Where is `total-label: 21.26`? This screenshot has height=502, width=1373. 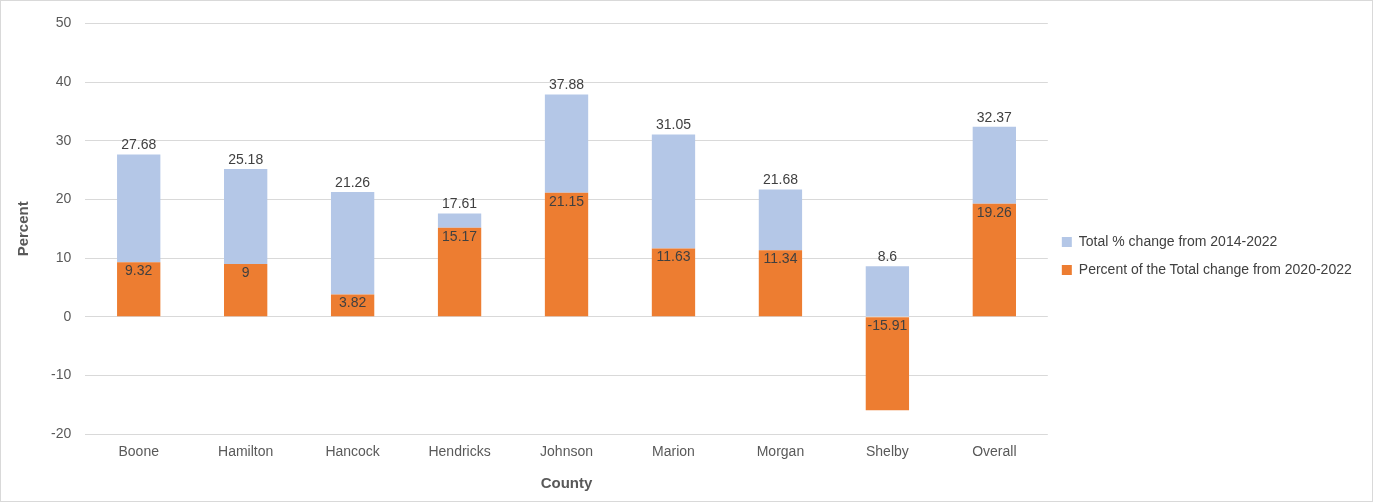
total-label: 21.26 is located at coordinates (353, 181).